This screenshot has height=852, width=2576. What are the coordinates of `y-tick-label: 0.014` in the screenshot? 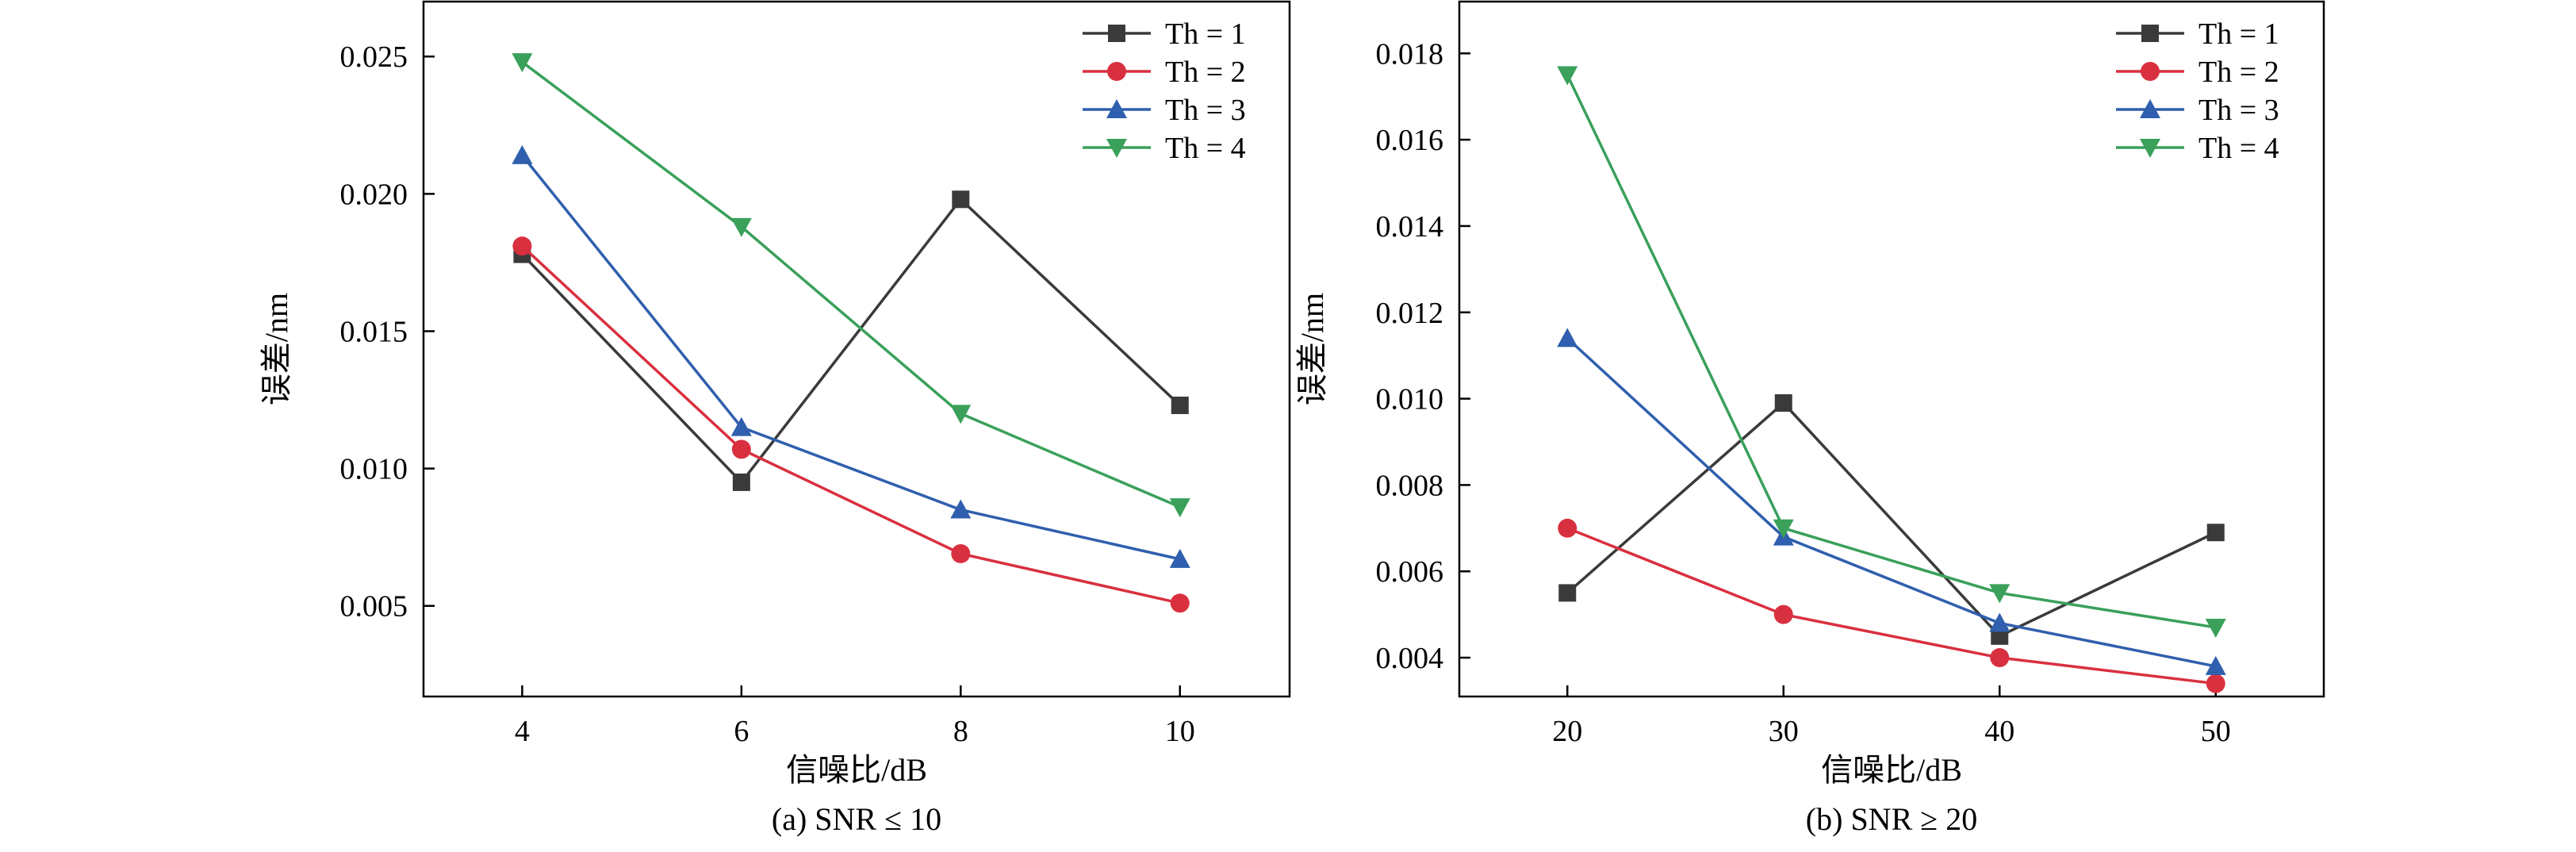 It's located at (1410, 227).